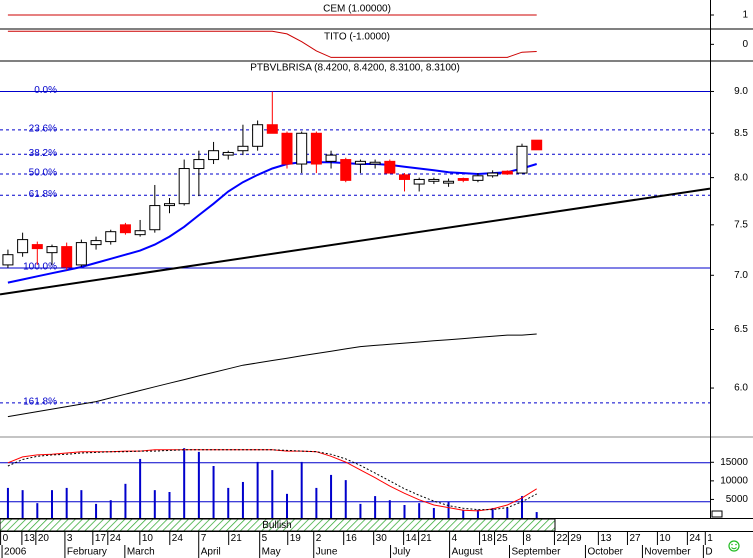  What do you see at coordinates (40, 401) in the screenshot?
I see `fib-label: 161.8%` at bounding box center [40, 401].